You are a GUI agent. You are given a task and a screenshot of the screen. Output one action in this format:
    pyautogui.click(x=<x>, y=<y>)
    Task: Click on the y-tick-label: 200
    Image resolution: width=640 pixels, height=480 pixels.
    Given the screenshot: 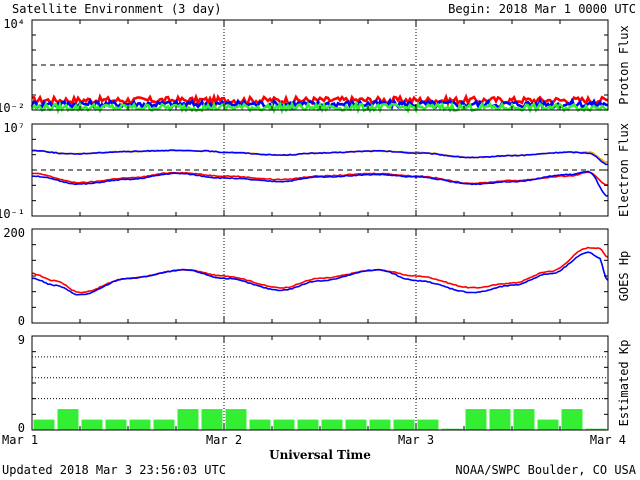 What is the action you would take?
    pyautogui.click(x=14, y=233)
    